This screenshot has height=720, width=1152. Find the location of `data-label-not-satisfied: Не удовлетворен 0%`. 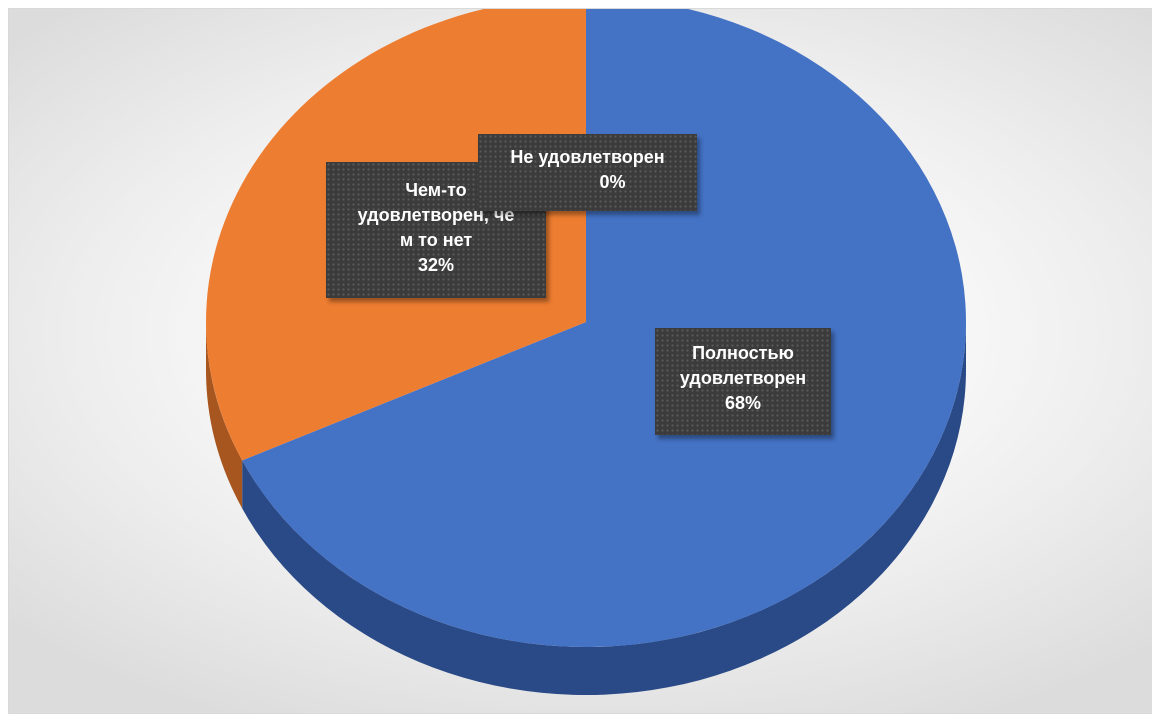

data-label-not-satisfied: Не удовлетворен 0% is located at coordinates (587, 172).